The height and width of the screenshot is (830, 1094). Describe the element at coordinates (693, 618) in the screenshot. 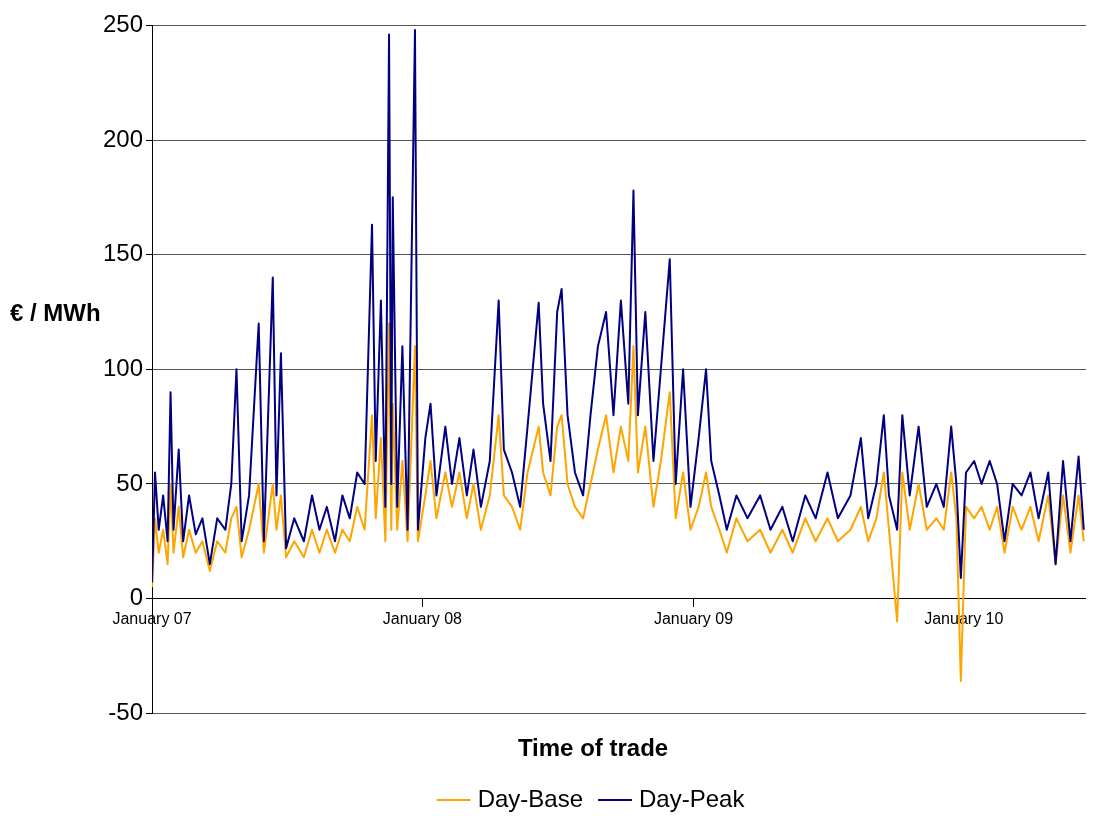

I see `x-tick-label: January 09` at that location.